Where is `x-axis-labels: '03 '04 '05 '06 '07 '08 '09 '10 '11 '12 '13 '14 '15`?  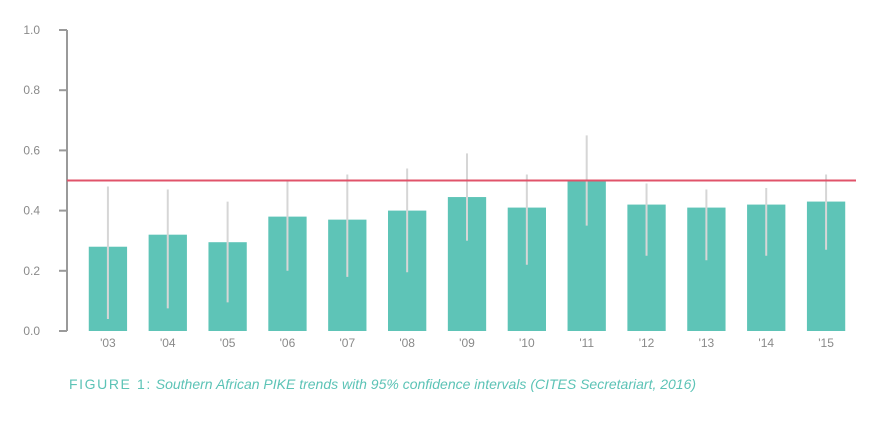
x-axis-labels: '03 '04 '05 '06 '07 '08 '09 '10 '11 '12 '13 '14 '15 is located at coordinates (467, 343).